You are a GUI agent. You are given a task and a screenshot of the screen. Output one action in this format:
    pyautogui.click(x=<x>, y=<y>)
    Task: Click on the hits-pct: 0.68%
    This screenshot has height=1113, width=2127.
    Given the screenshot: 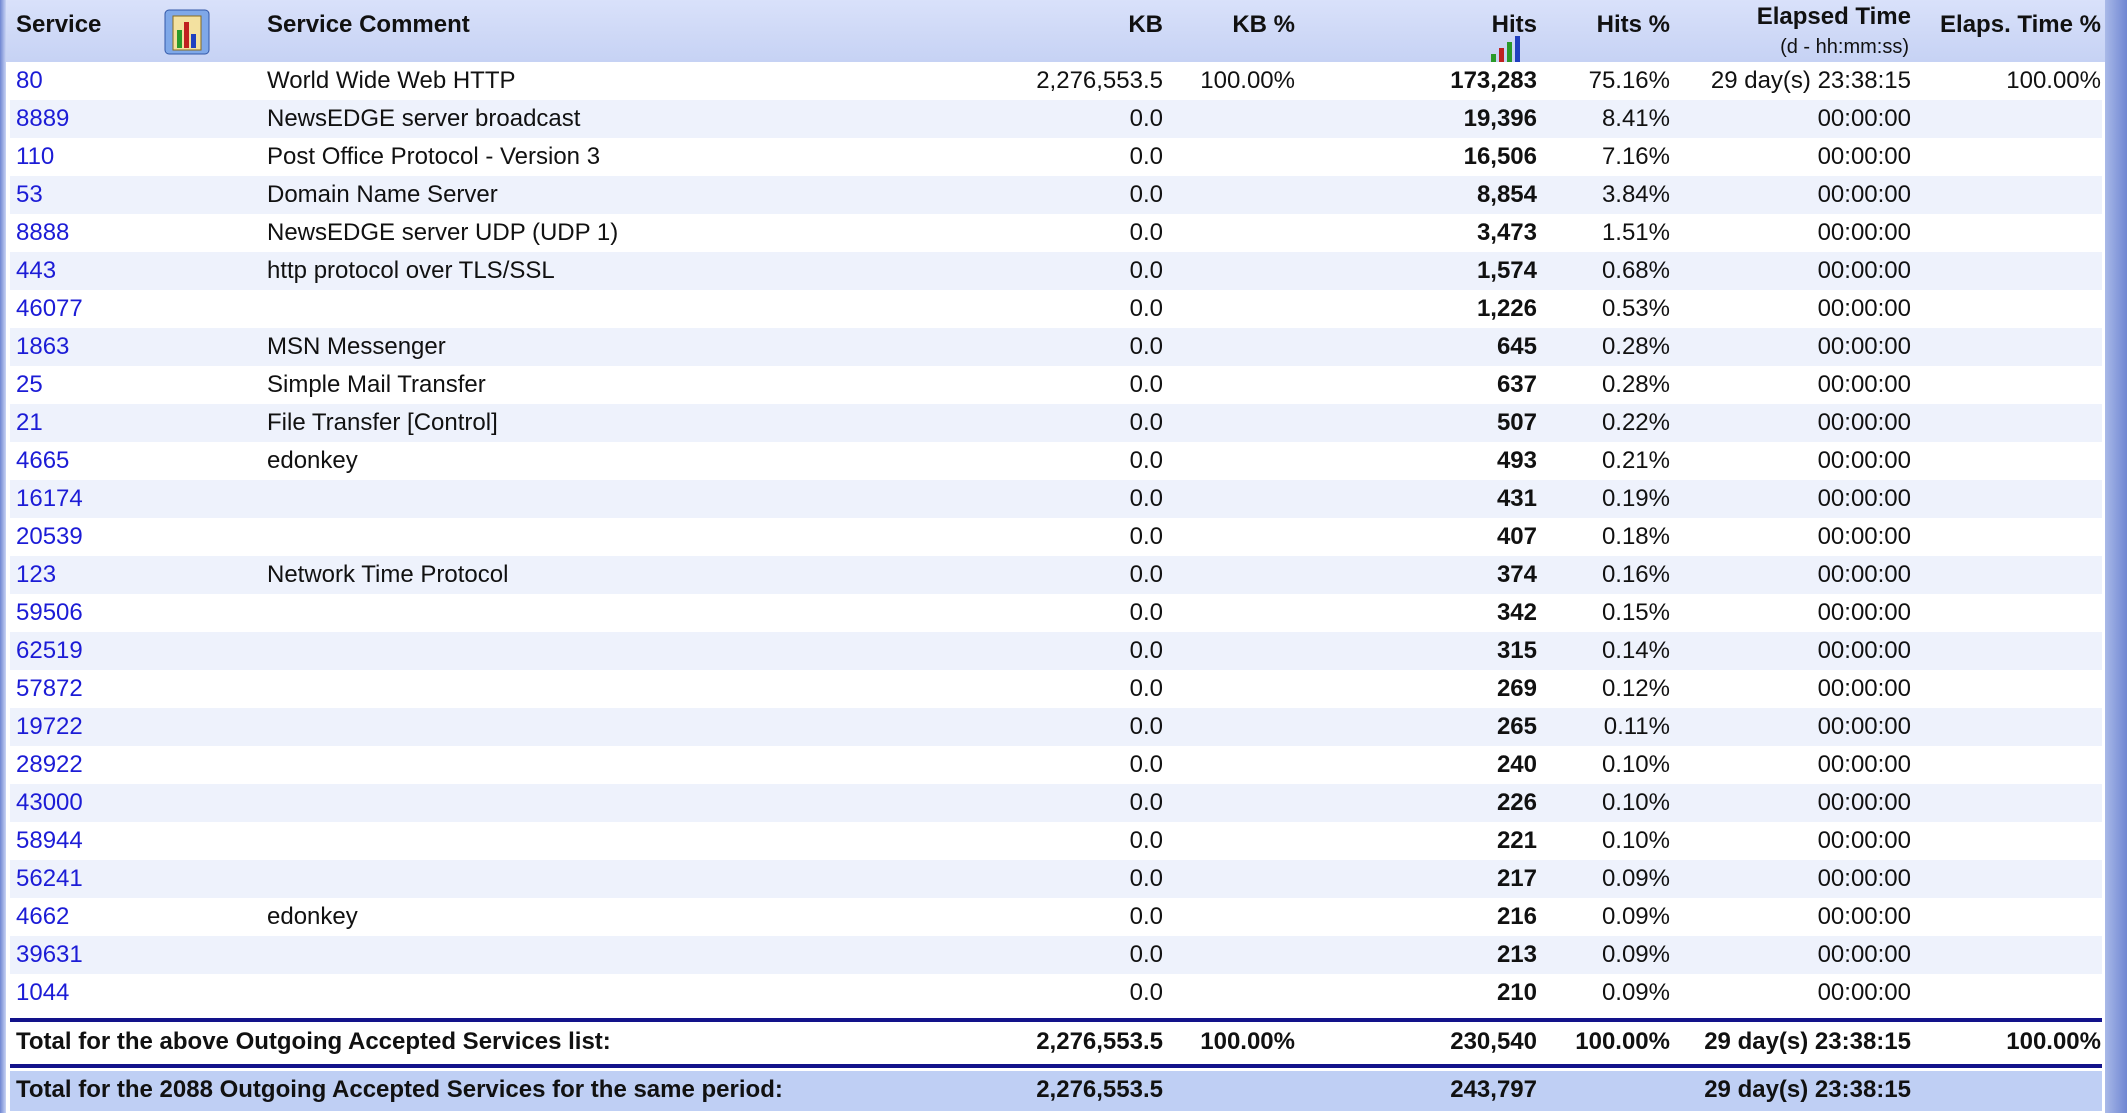 What is the action you would take?
    pyautogui.click(x=1635, y=270)
    